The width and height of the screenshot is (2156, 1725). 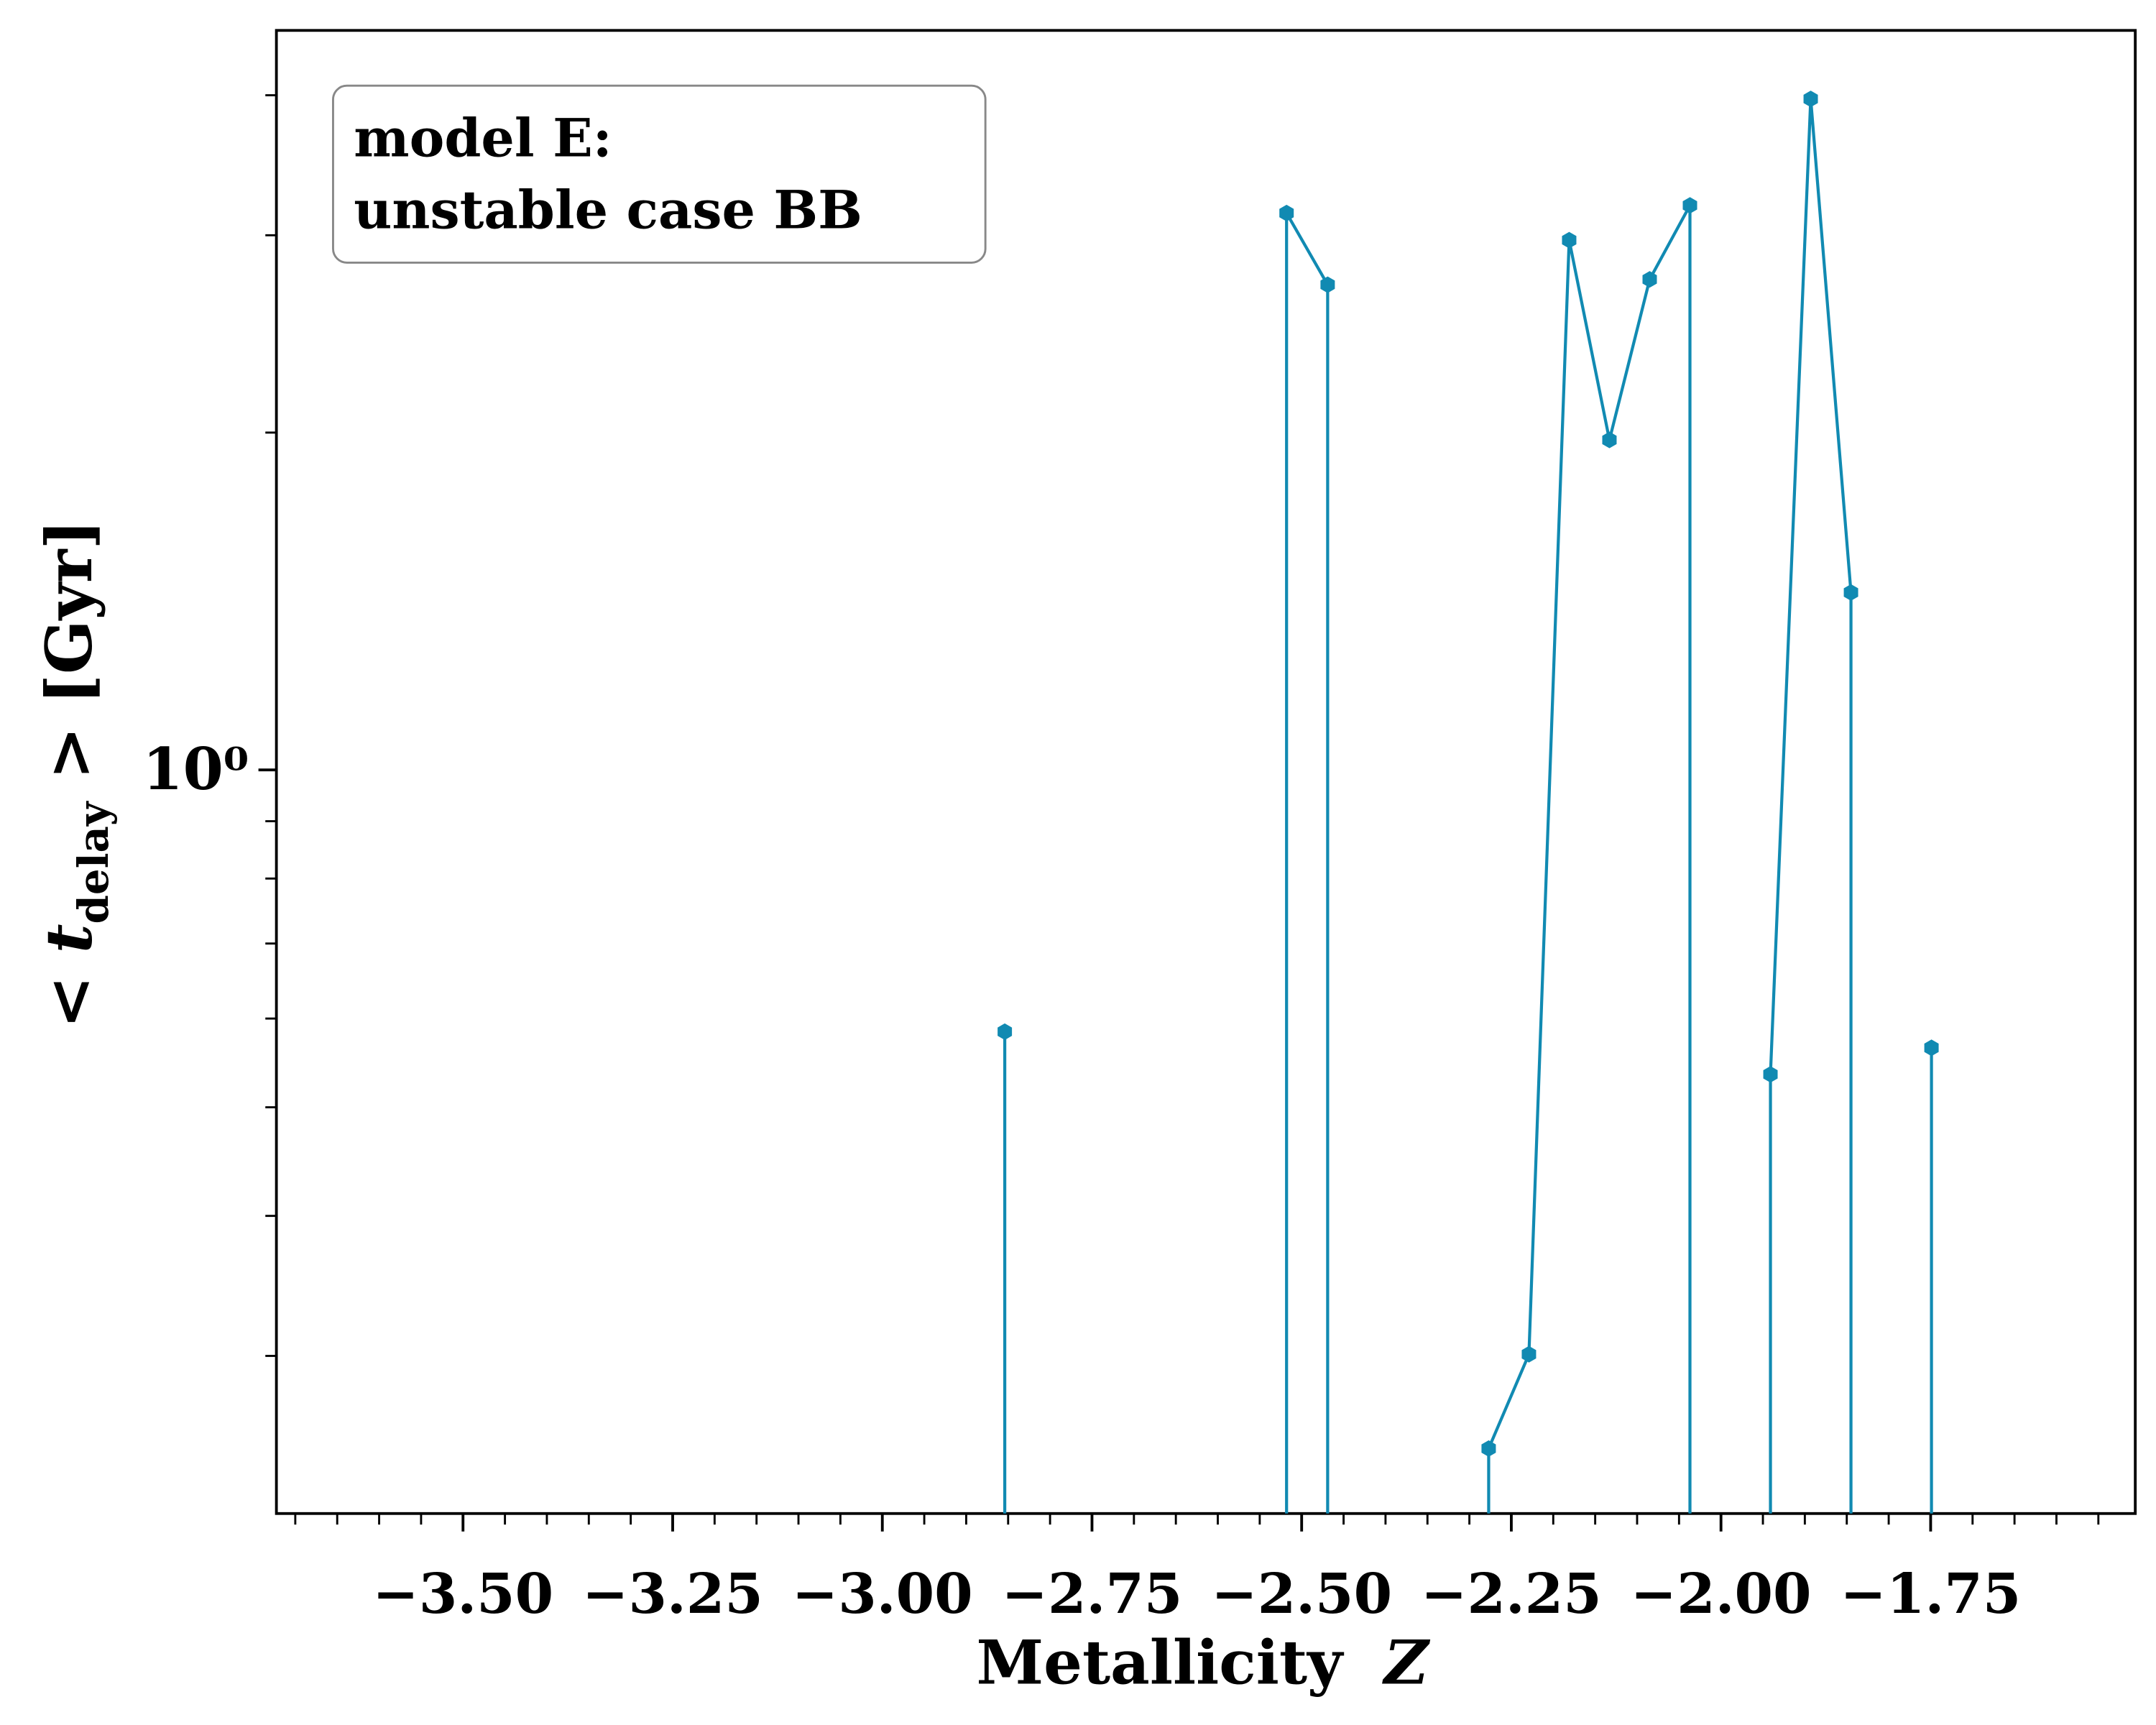 I want to click on x-tick-label: −2.50, so click(x=1301, y=1594).